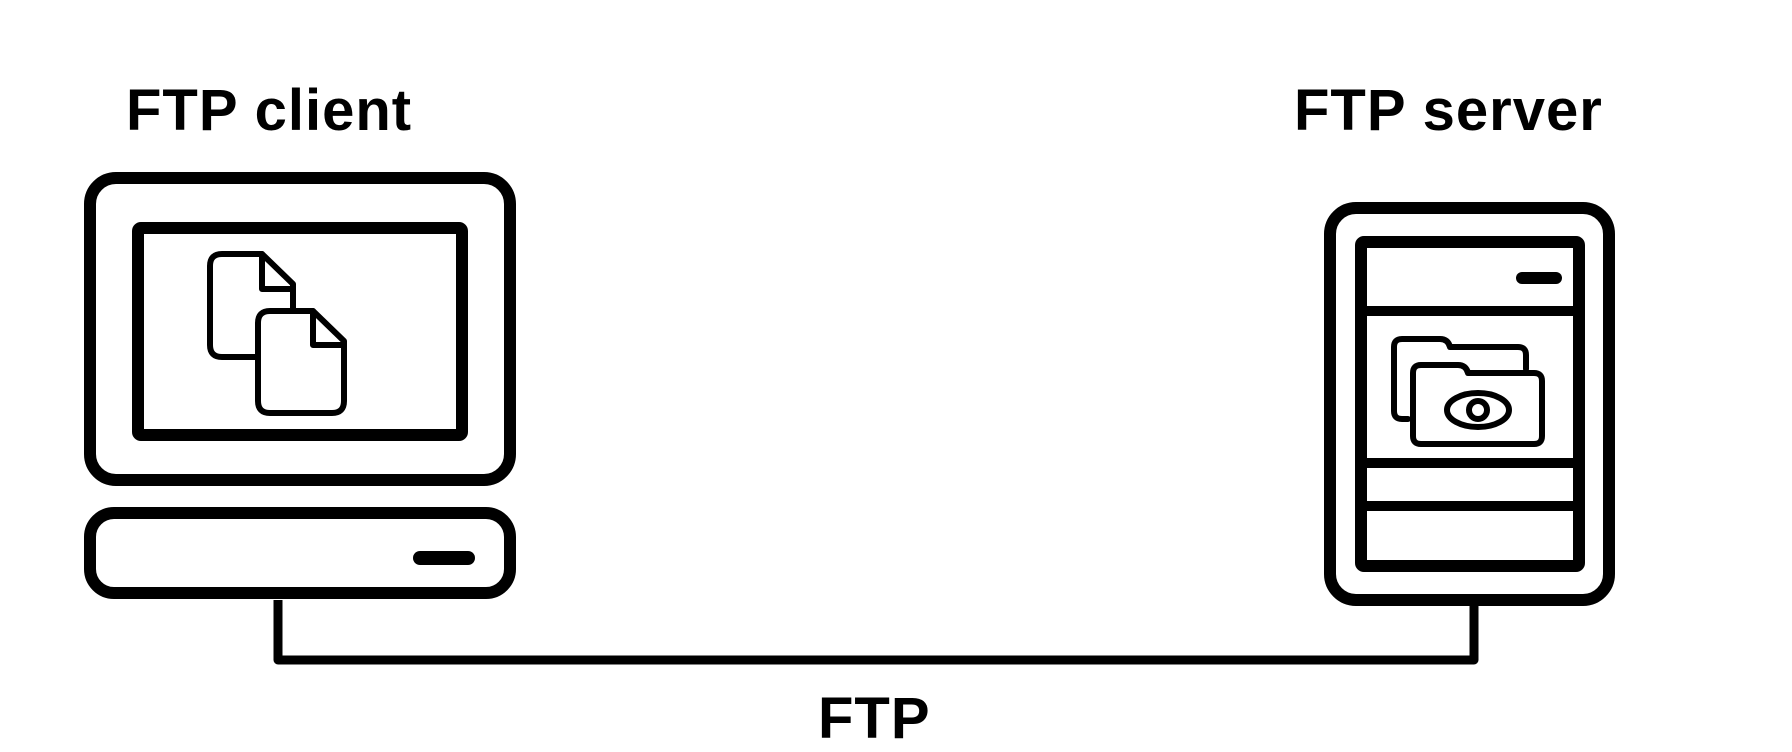 The height and width of the screenshot is (752, 1792). Describe the element at coordinates (300, 553) in the screenshot. I see `desktop-base-icon` at that location.